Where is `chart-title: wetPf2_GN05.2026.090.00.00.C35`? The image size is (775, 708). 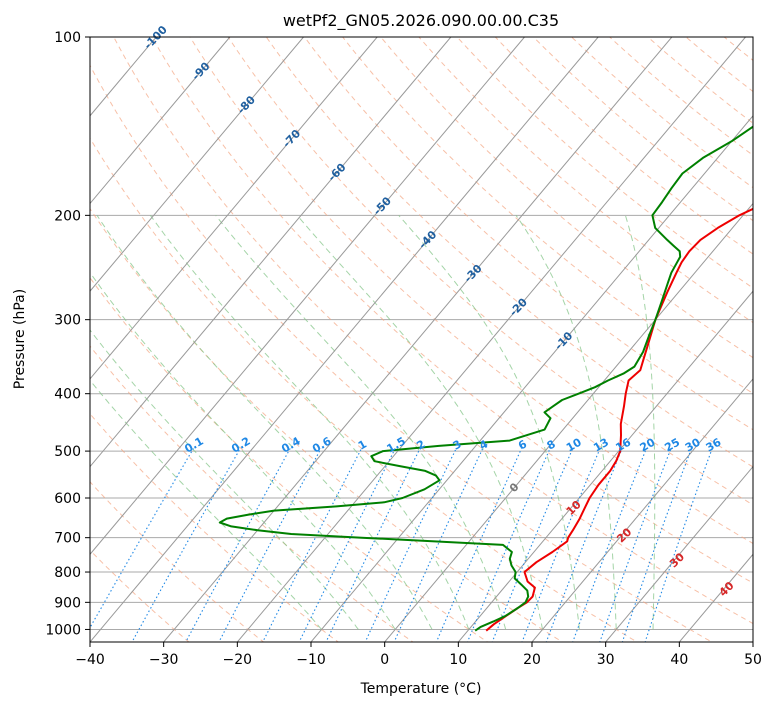
chart-title: wetPf2_GN05.2026.090.00.00.C35 is located at coordinates (421, 21).